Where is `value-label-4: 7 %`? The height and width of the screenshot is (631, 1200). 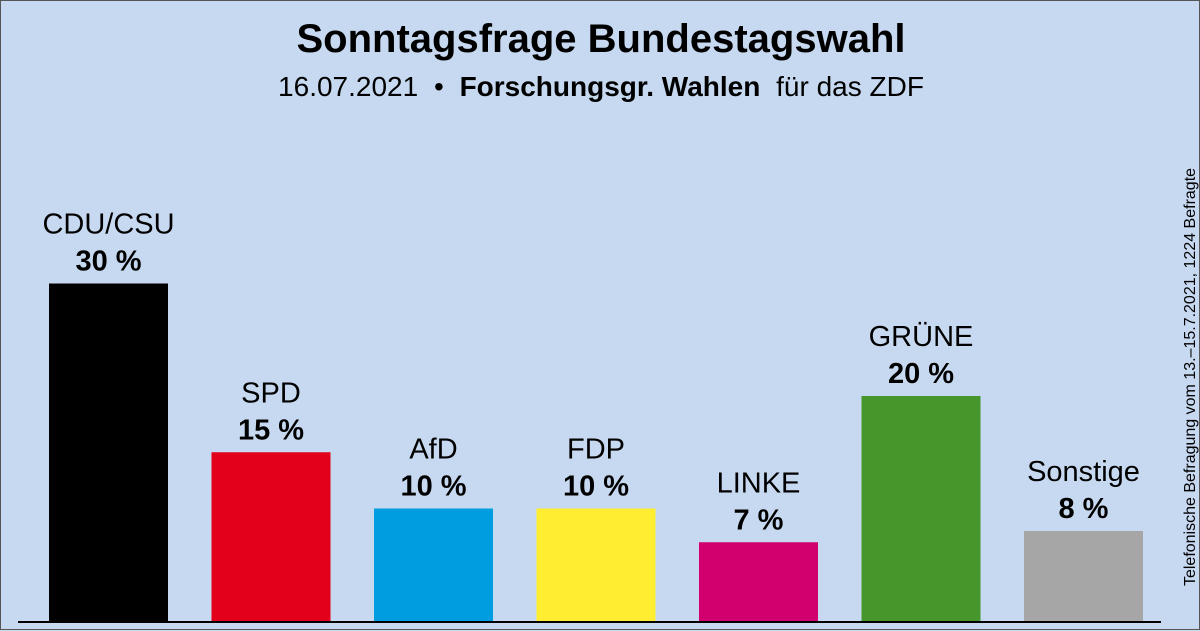 value-label-4: 7 % is located at coordinates (759, 520).